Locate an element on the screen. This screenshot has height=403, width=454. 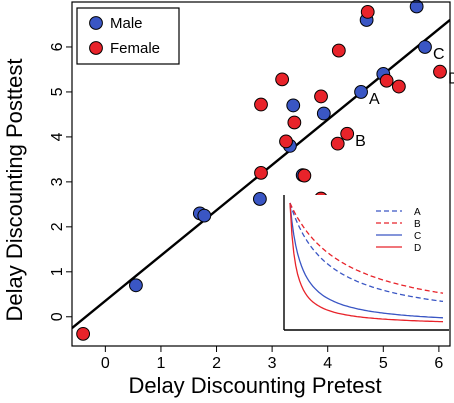
annotation-c: C is located at coordinates (439, 54).